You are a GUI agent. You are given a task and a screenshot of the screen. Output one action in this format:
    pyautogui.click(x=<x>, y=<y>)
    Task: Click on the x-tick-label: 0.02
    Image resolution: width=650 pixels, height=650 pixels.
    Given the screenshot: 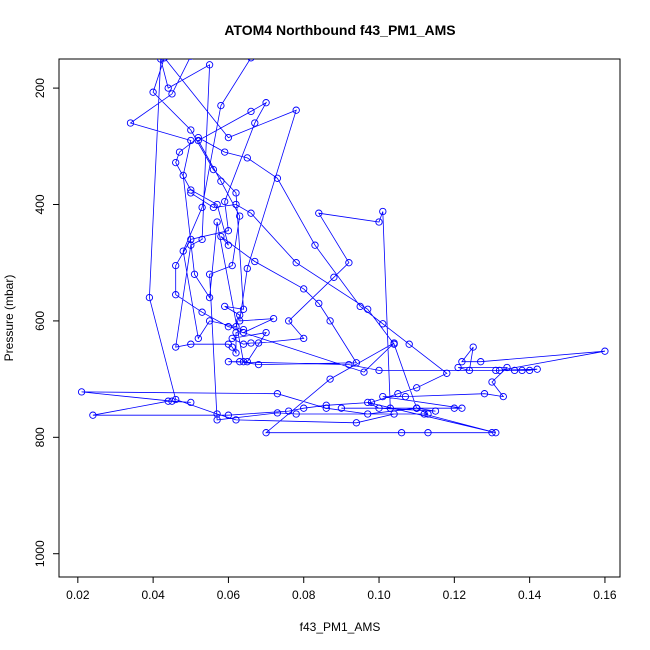 What is the action you would take?
    pyautogui.click(x=78, y=595)
    